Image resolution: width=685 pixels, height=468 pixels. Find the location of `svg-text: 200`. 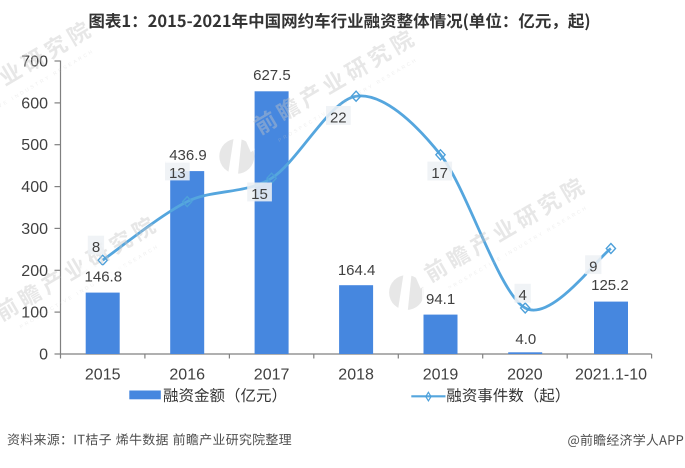

svg-text: 200 is located at coordinates (34, 271).